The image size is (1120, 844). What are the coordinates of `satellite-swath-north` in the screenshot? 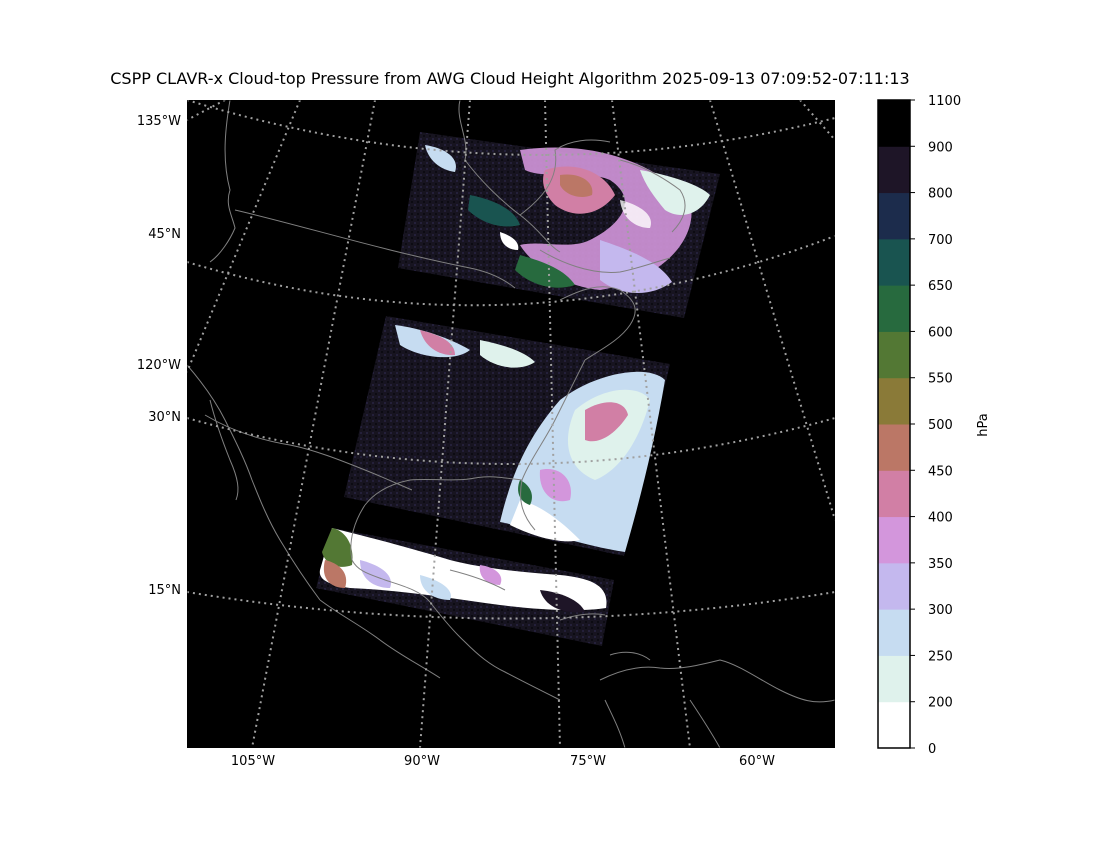 It's located at (559, 225).